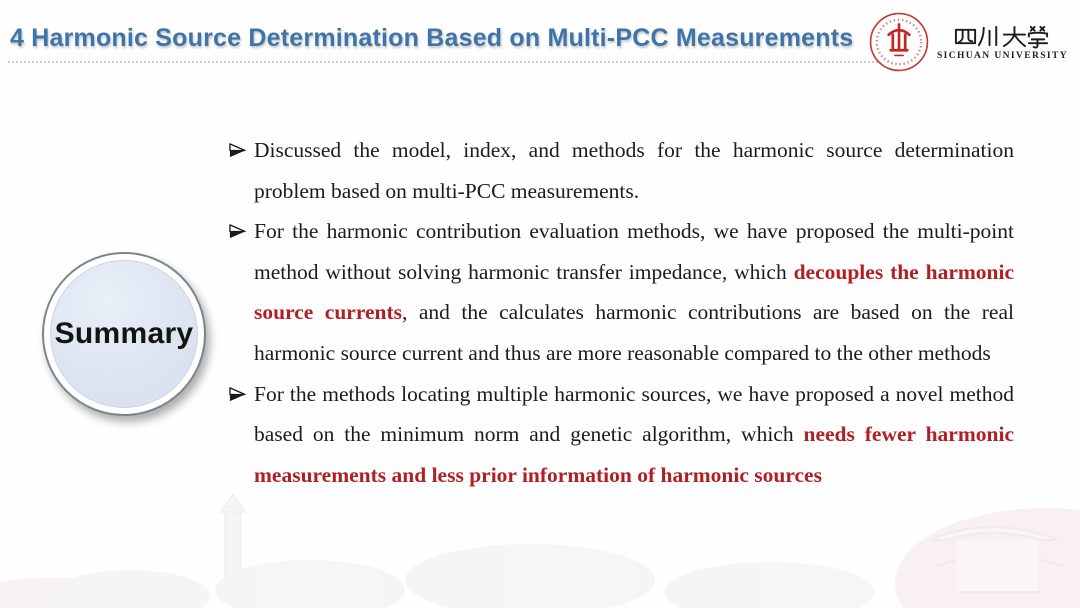 The width and height of the screenshot is (1080, 608). I want to click on summary-badge: Summary, so click(124, 334).